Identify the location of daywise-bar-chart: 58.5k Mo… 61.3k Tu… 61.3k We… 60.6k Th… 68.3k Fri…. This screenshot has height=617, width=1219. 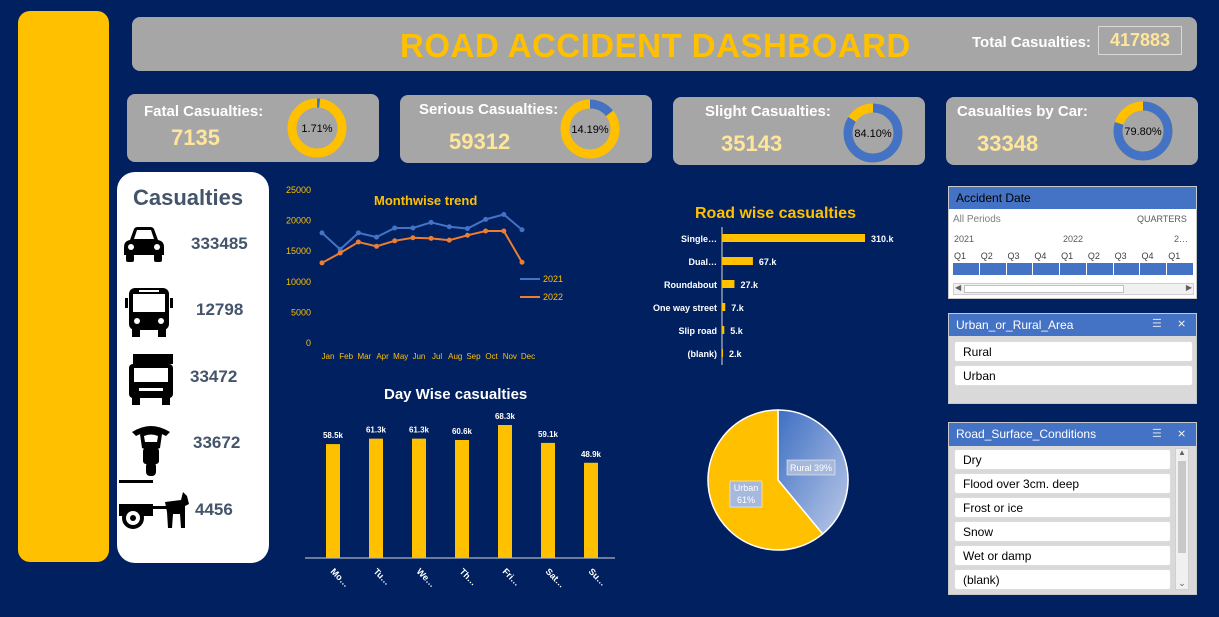
(460, 501).